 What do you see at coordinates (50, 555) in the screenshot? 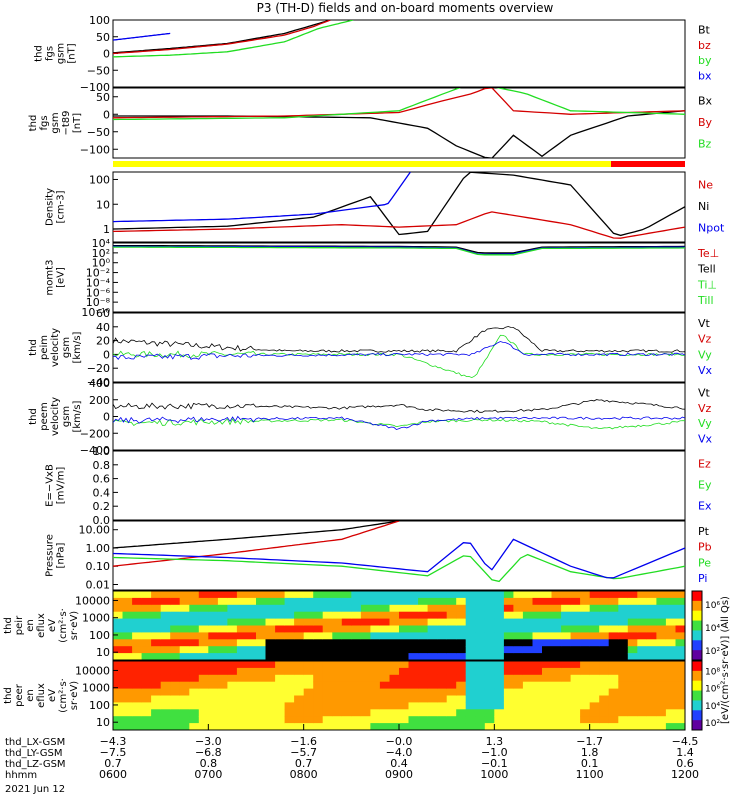
I see `ylabel-line: Pressure` at bounding box center [50, 555].